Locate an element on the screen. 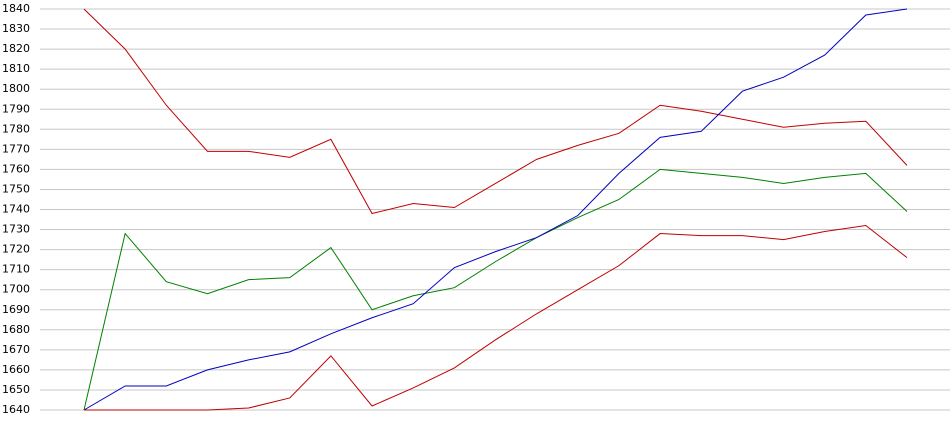  y-tick-label: 1790 is located at coordinates (16, 108).